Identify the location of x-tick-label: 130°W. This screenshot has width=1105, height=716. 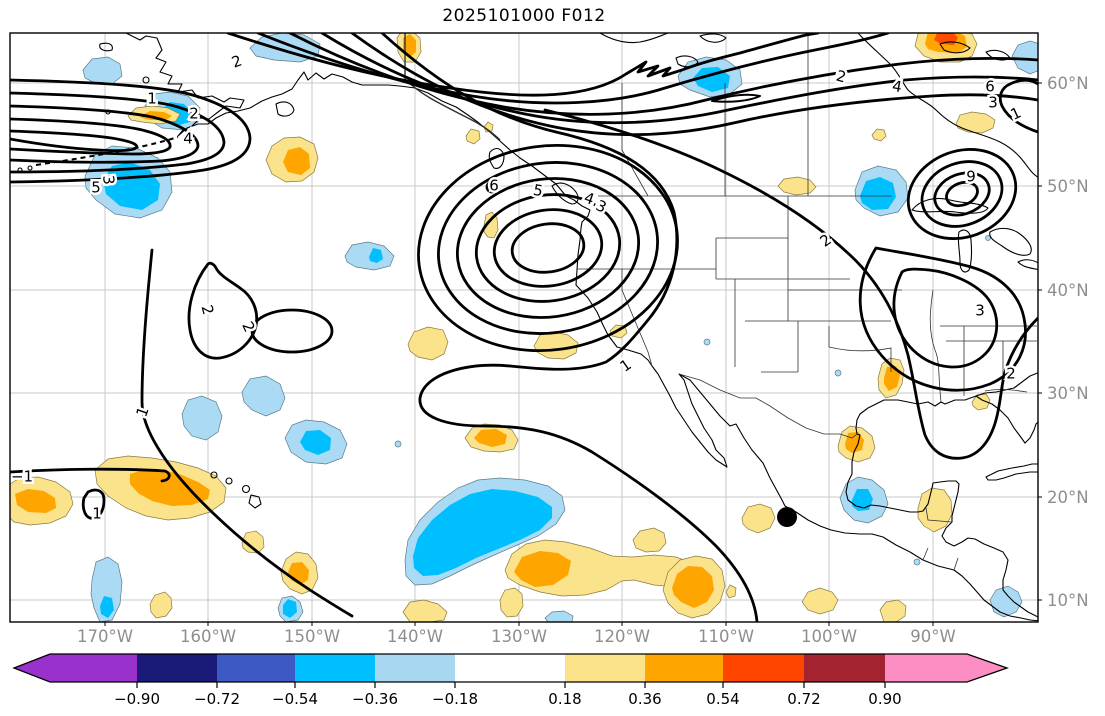
(519, 636).